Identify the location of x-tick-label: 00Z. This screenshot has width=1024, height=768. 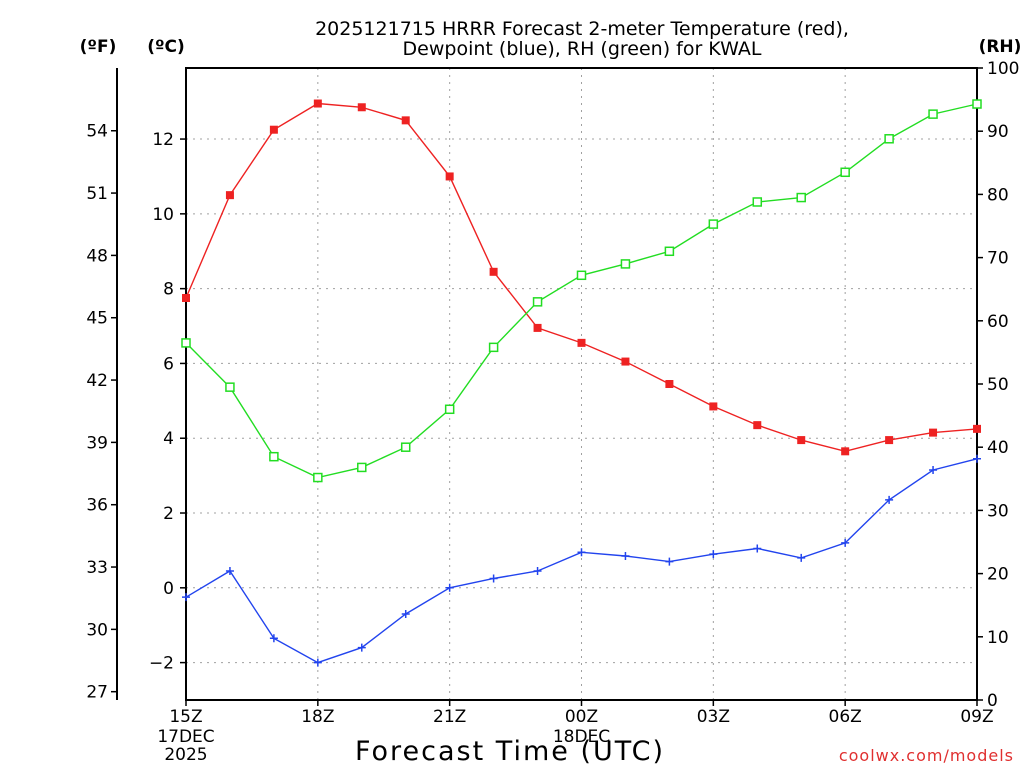
(581, 717).